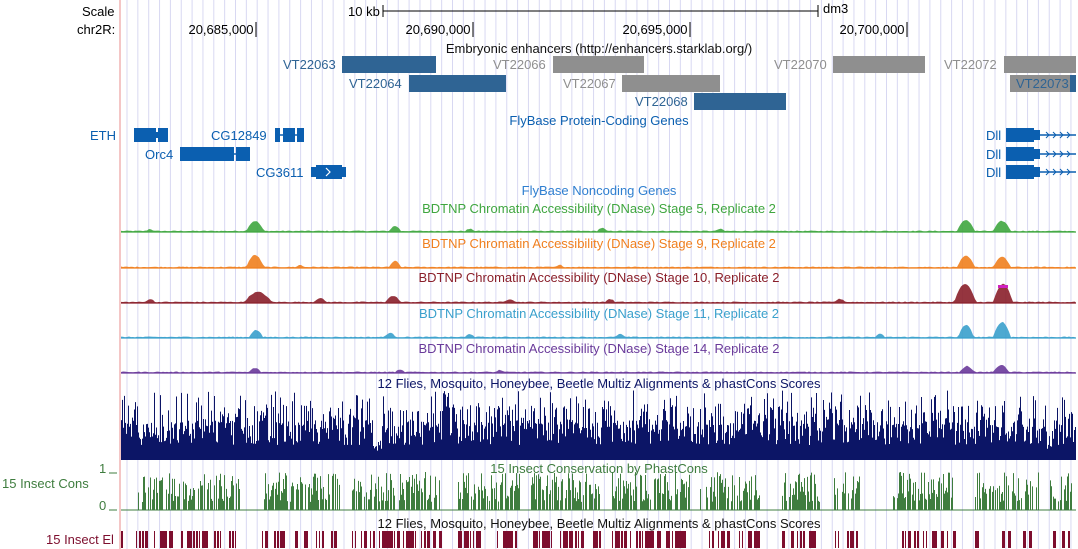 The image size is (1078, 549). Describe the element at coordinates (599, 190) in the screenshot. I see `noncoding-track-title: FlyBase Noncoding Genes` at that location.